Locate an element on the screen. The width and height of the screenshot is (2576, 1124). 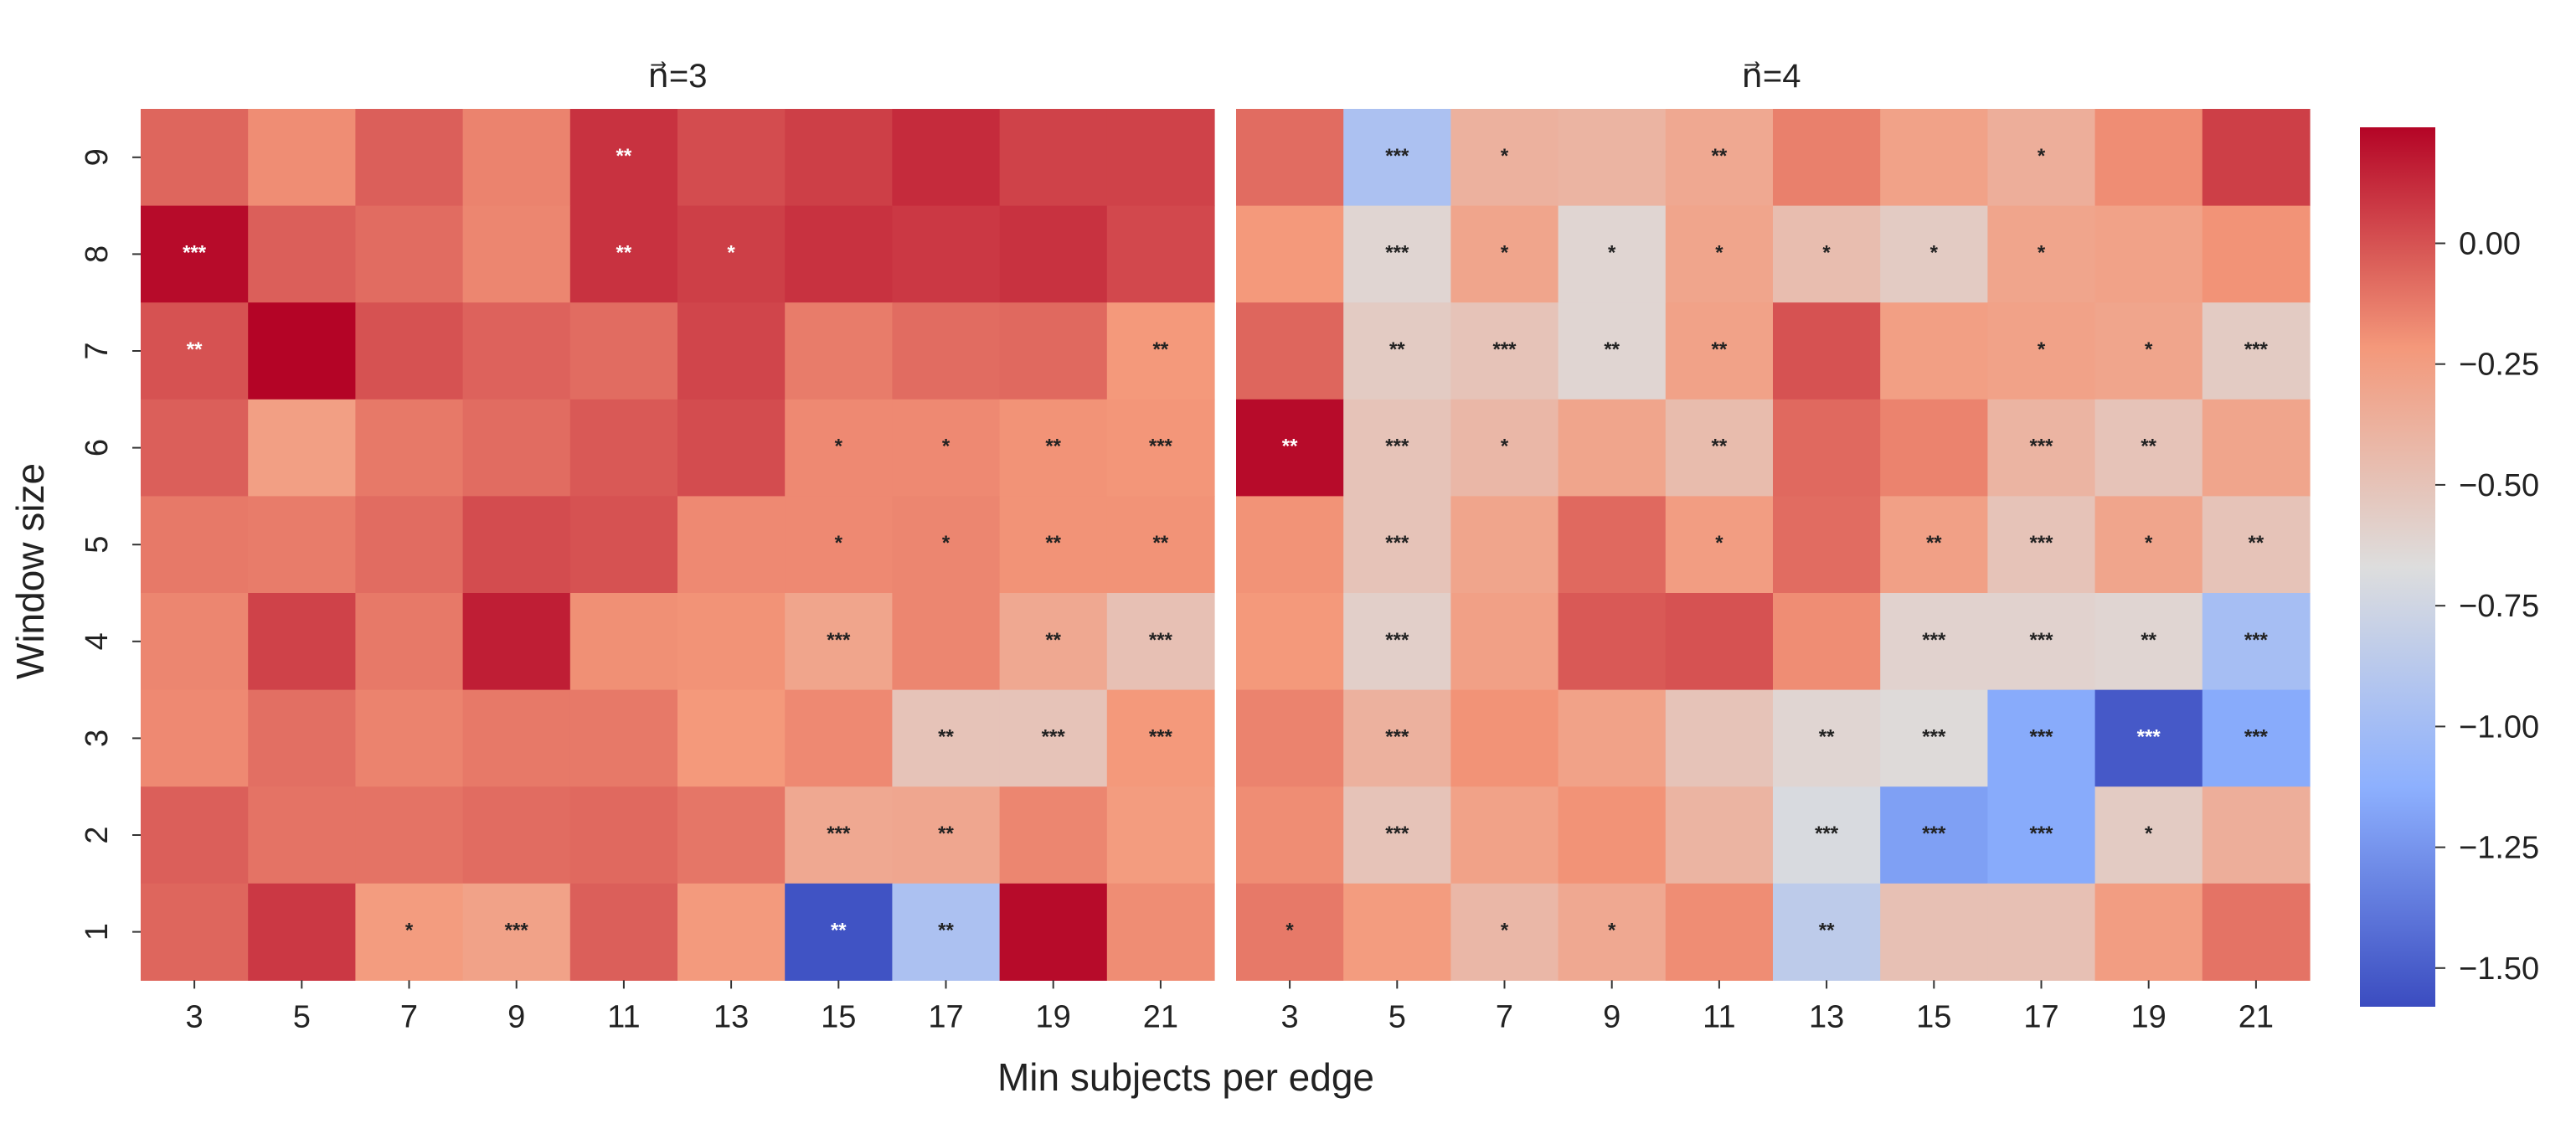
y-tick-label: 7 is located at coordinates (97, 351).